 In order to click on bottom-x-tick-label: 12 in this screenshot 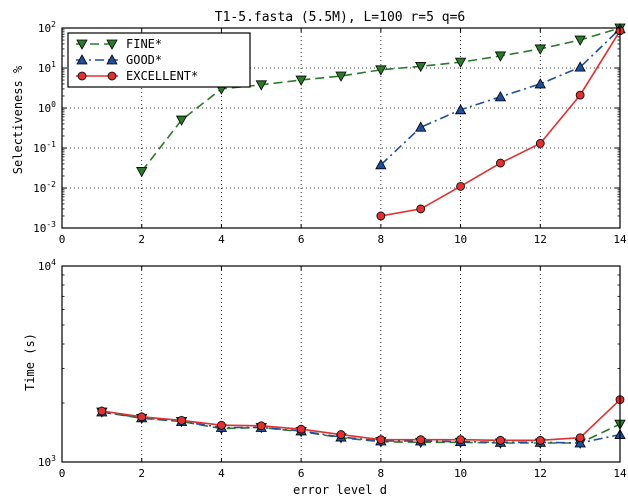, I will do `click(540, 473)`.